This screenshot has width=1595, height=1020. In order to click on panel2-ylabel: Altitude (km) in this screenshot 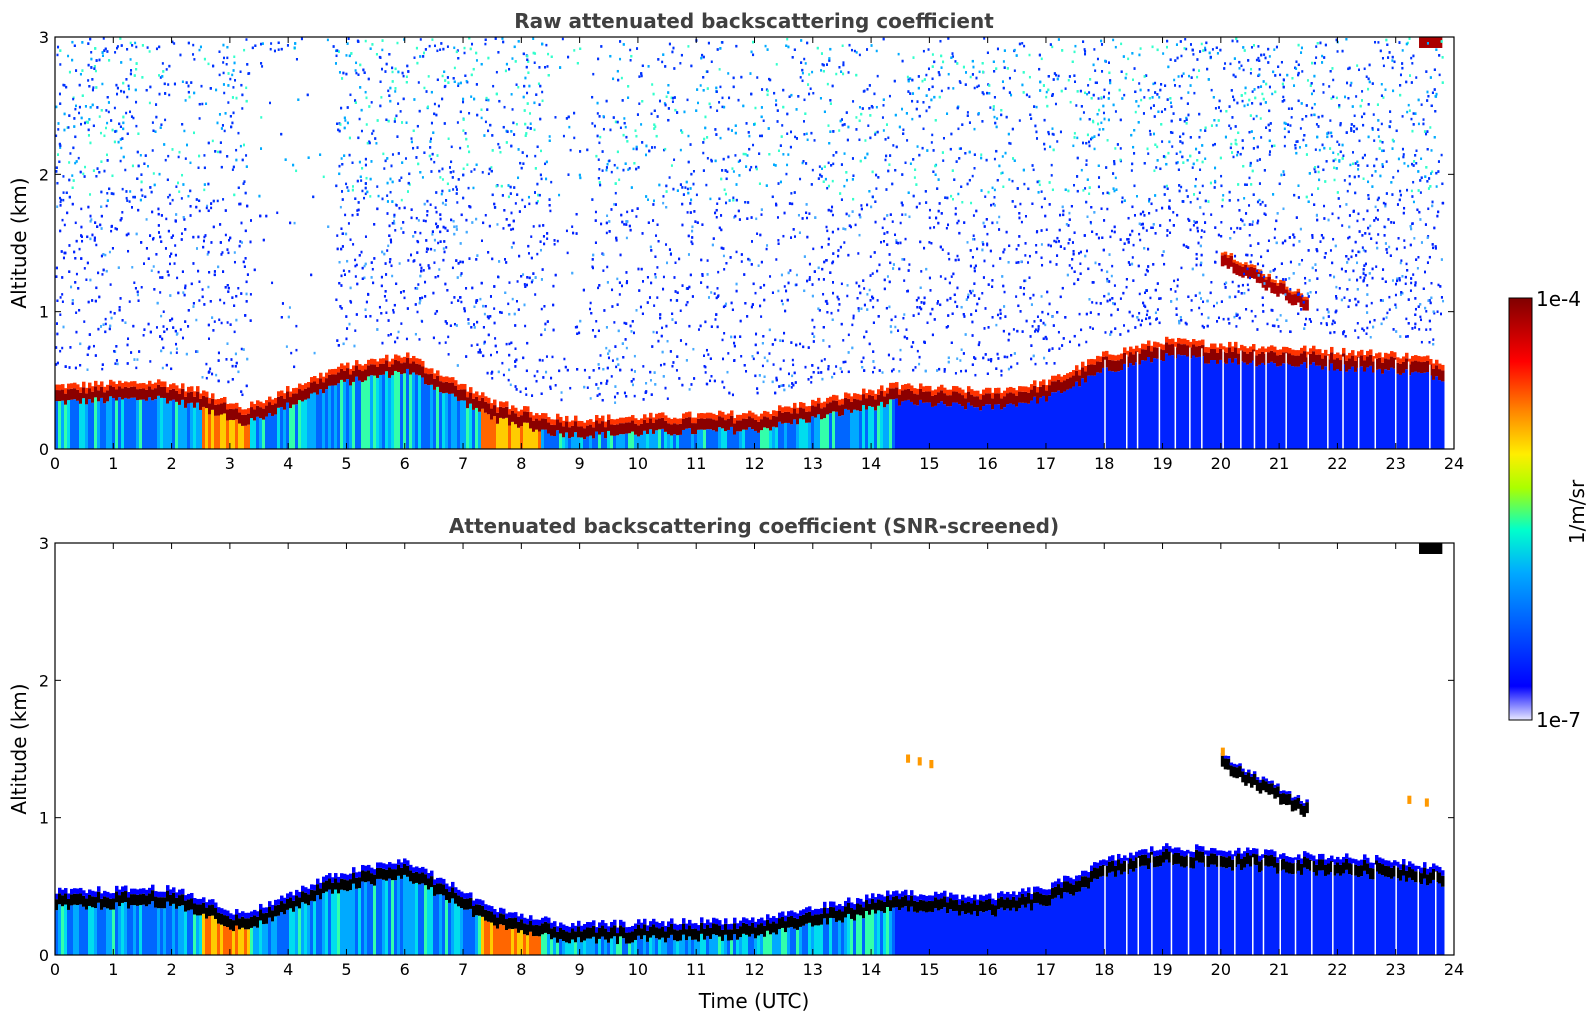, I will do `click(19, 748)`.